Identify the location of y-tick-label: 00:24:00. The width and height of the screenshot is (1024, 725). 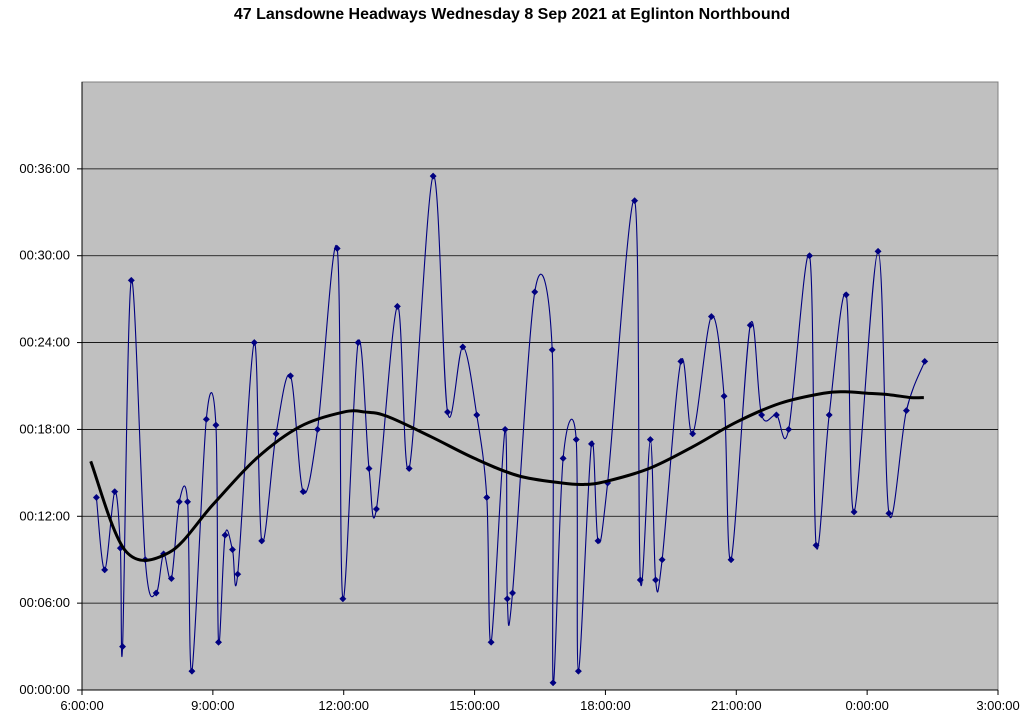
(44, 342).